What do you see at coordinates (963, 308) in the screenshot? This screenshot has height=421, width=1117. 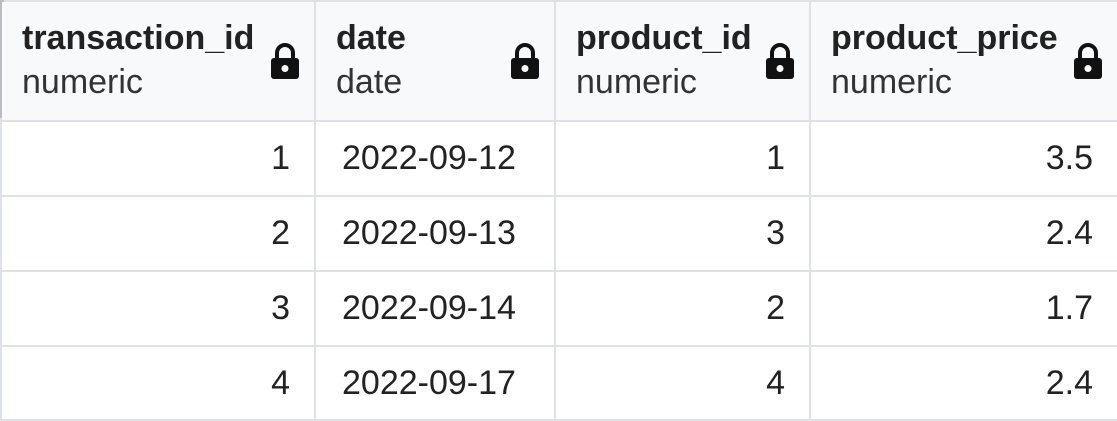 I see `cell-product-price: 1.7` at bounding box center [963, 308].